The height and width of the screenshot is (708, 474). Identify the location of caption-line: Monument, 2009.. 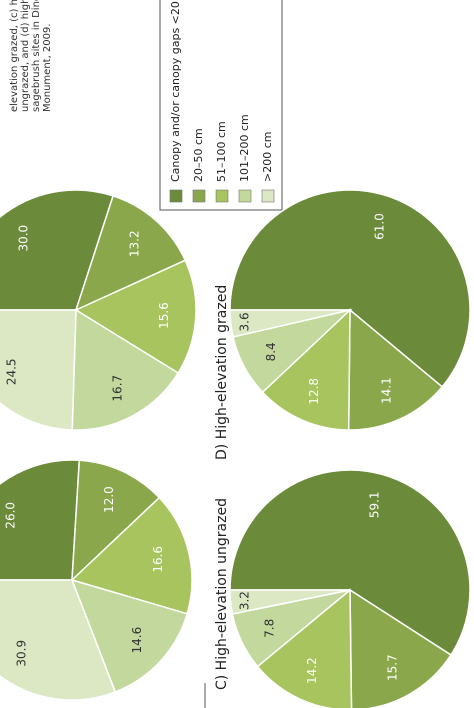
(47, 67).